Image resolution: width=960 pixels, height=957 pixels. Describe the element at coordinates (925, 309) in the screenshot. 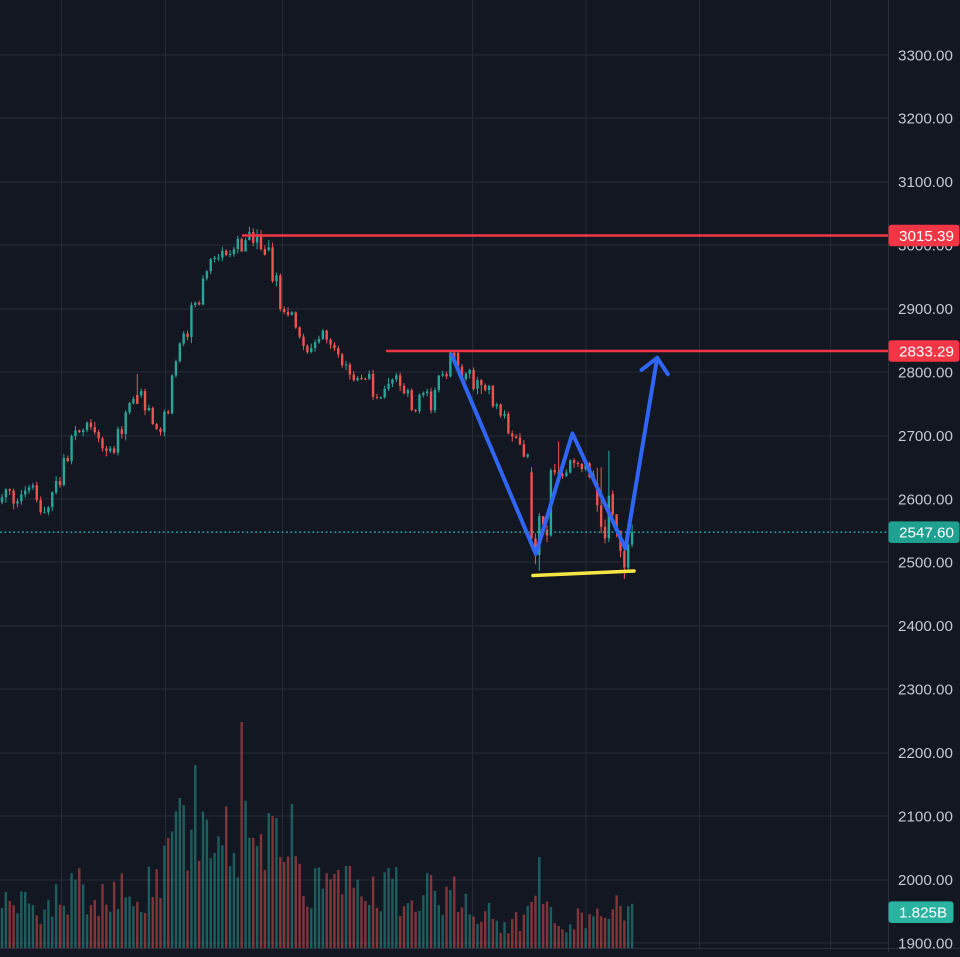

I see `svg-text: 2900.00` at that location.